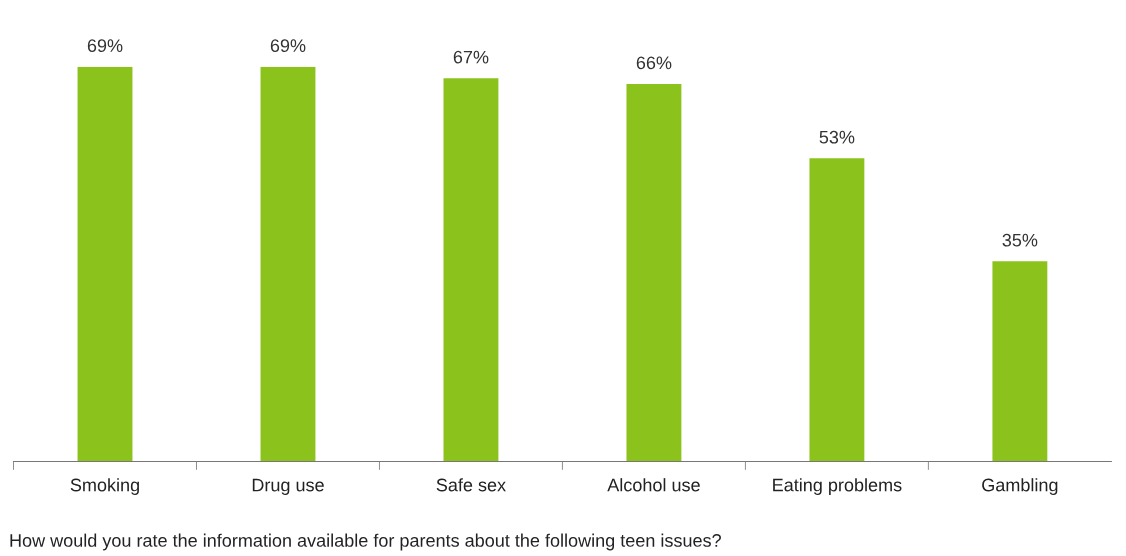 Image resolution: width=1126 pixels, height=556 pixels. Describe the element at coordinates (104, 486) in the screenshot. I see `x-tick-label: Smoking` at that location.